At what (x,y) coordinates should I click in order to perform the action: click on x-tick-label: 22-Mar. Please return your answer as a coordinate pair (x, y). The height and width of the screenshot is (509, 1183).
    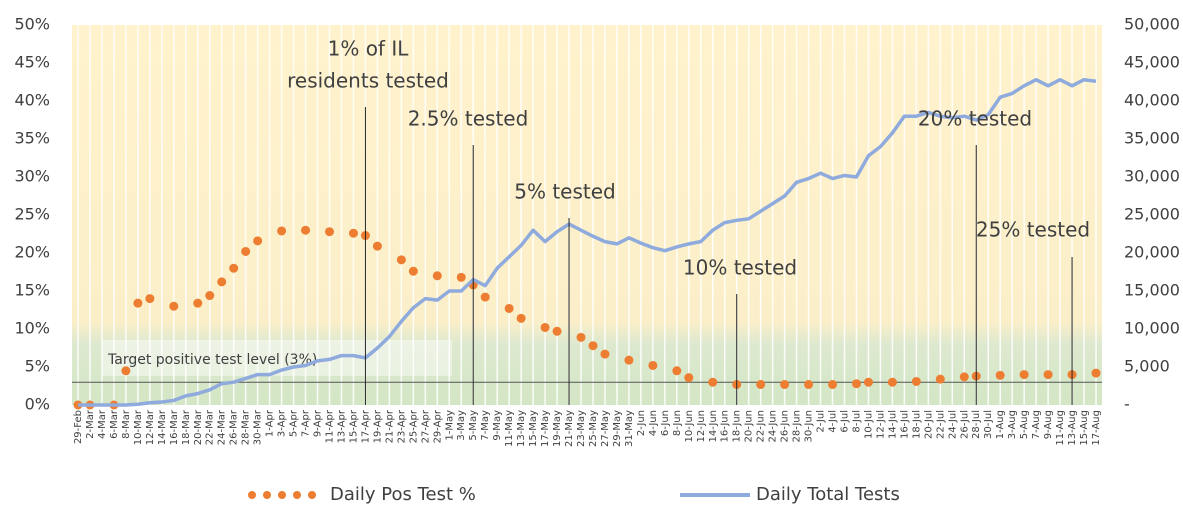
    Looking at the image, I should click on (210, 427).